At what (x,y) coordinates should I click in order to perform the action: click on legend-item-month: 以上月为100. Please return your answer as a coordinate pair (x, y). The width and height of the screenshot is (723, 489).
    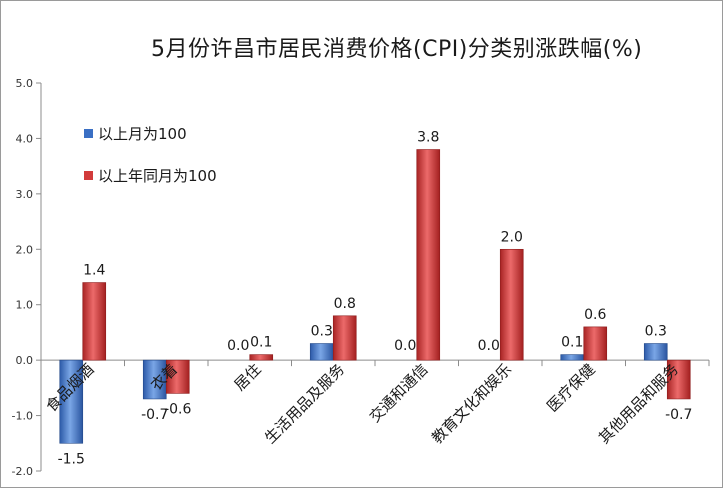
    Looking at the image, I should click on (135, 133).